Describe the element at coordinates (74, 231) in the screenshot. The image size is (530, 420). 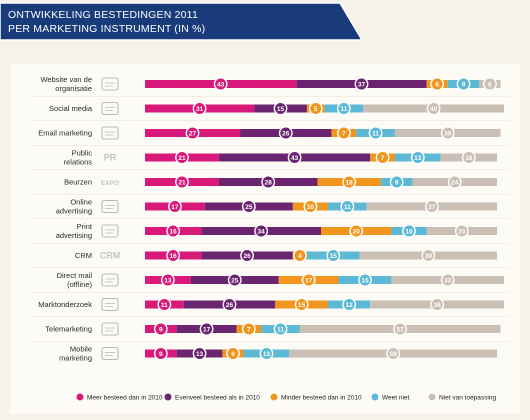
I see `category-label: Print advertising` at that location.